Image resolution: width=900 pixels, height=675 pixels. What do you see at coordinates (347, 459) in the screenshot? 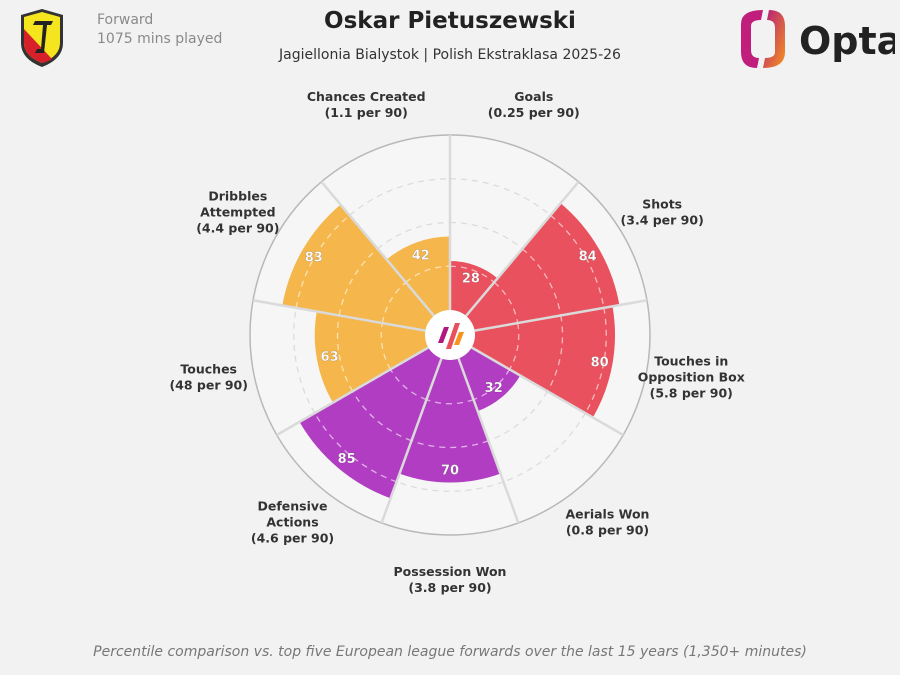
I see `value-label: 85` at bounding box center [347, 459].